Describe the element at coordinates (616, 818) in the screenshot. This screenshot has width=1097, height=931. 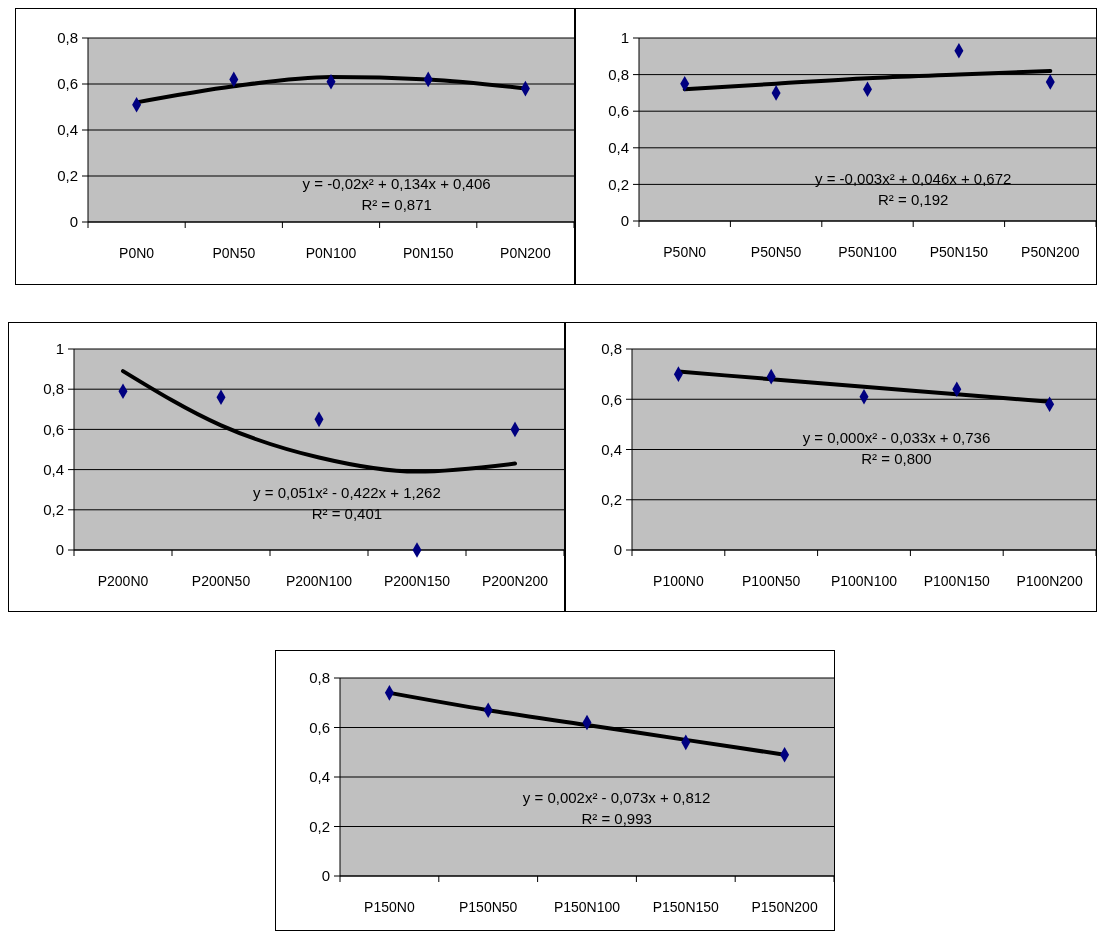
I see `annotation: R² = 0,993` at that location.